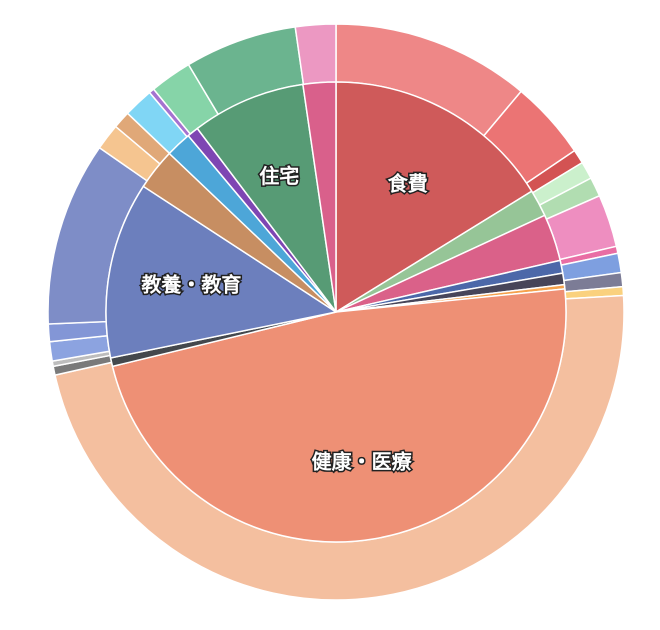 This screenshot has height=630, width=660. I want to click on slice-label-8: 教養・教育, so click(191, 284).